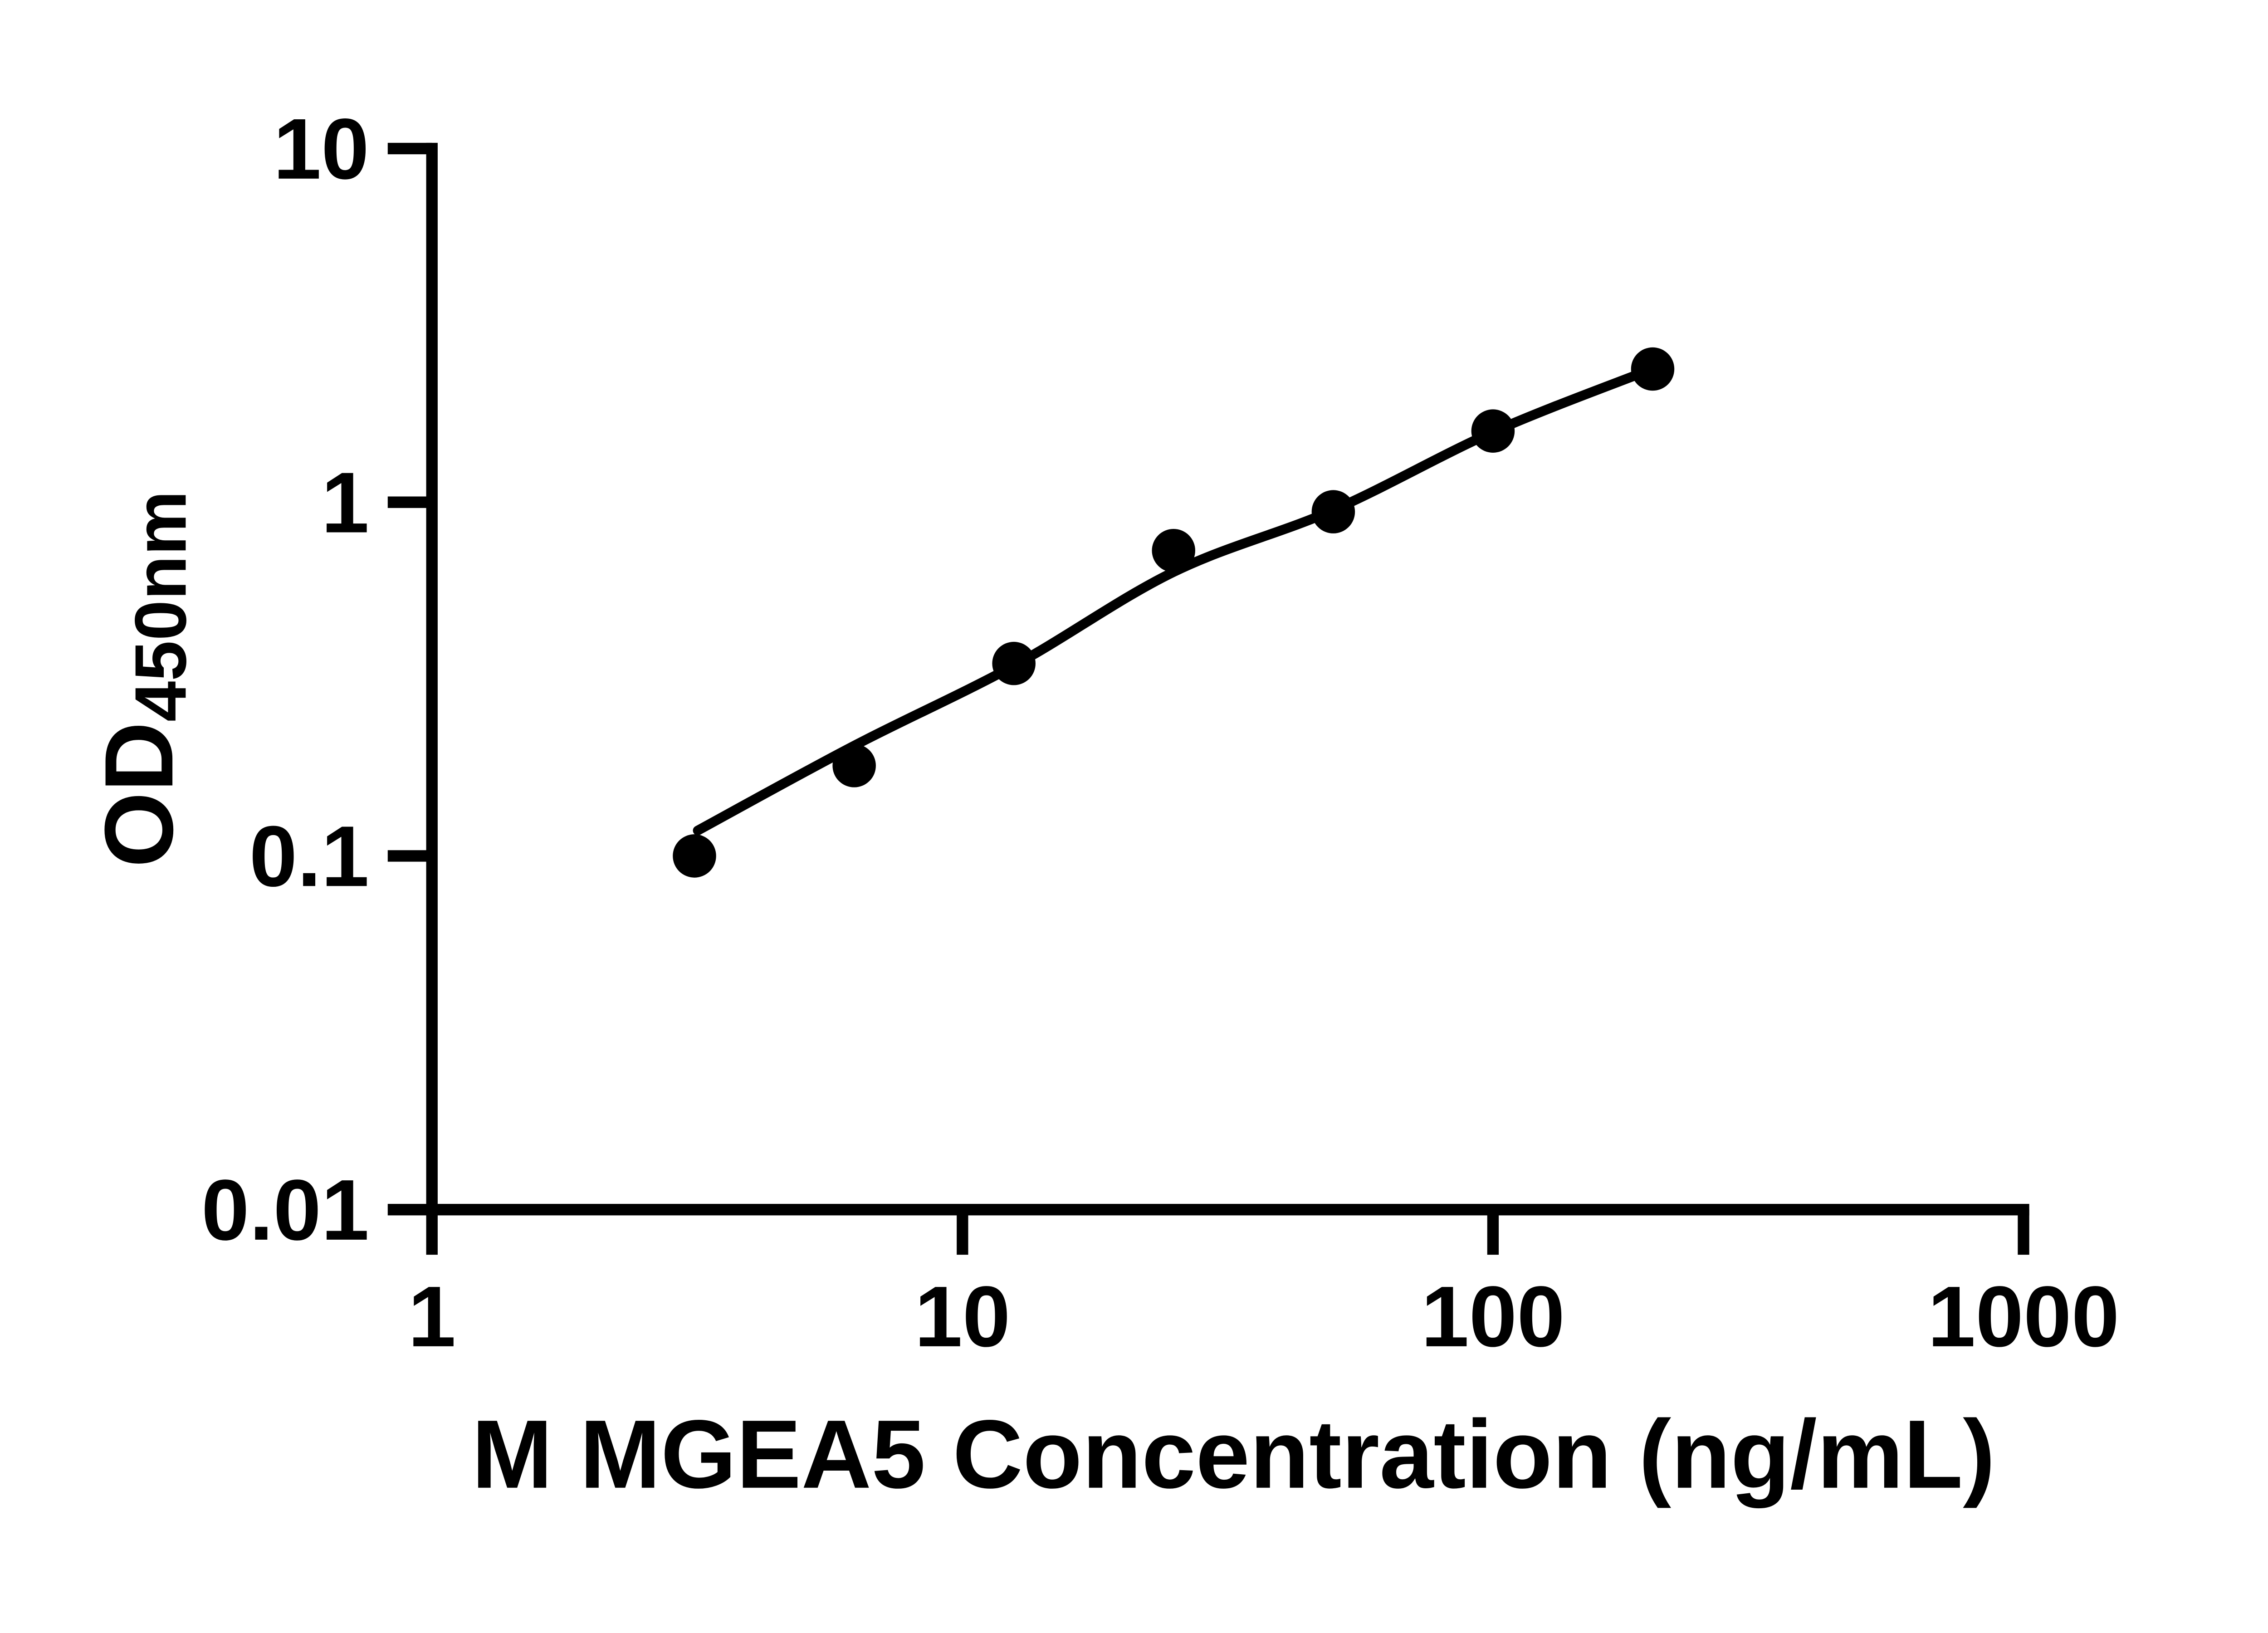  I want to click on x-tick-label: 10, so click(962, 1317).